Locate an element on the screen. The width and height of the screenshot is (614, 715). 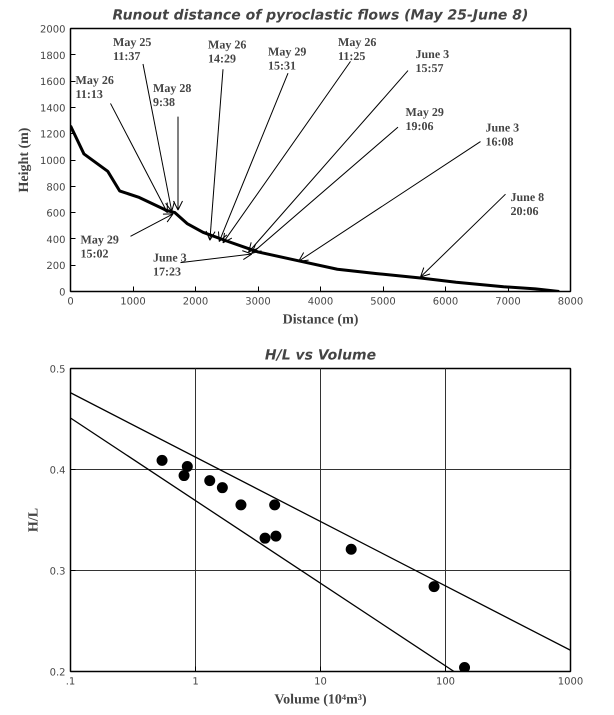
y-axis-title: H/L is located at coordinates (34, 520).